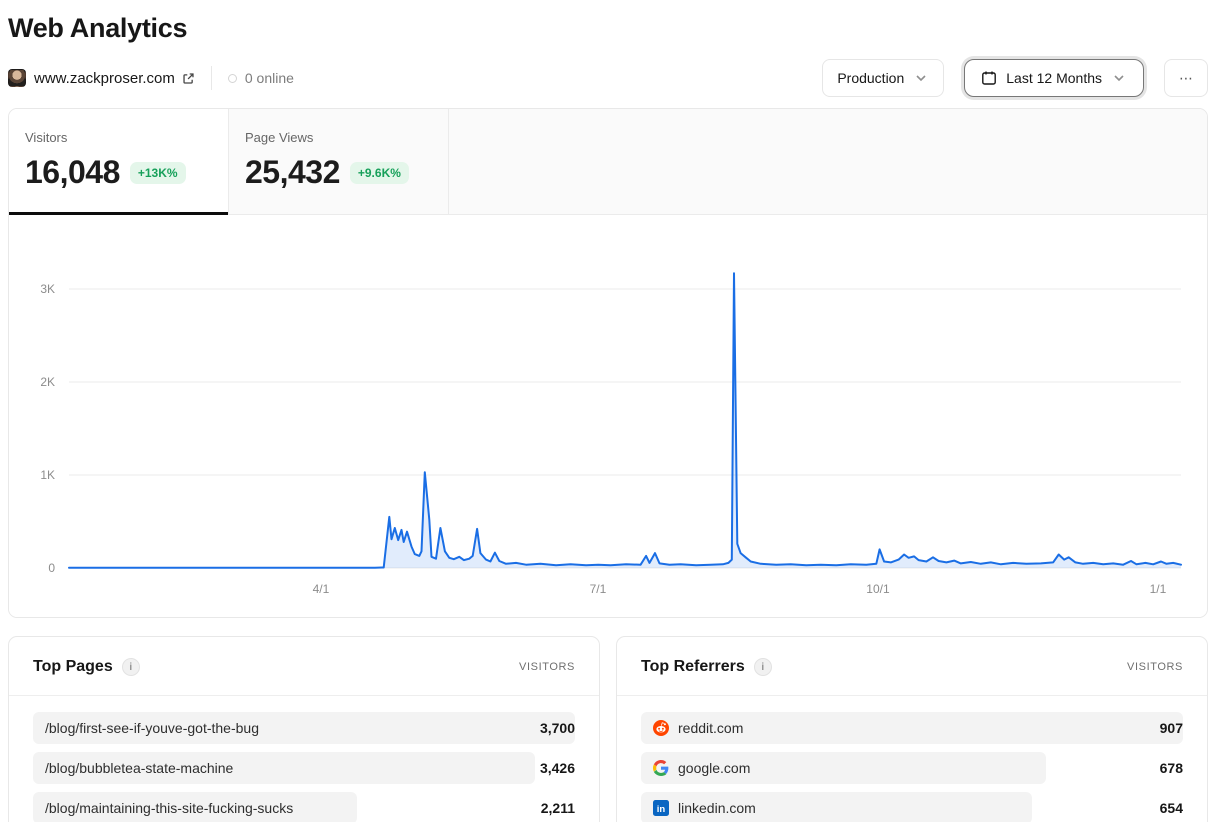 The width and height of the screenshot is (1219, 822). I want to click on top-pages-title: Top Pages, so click(73, 666).